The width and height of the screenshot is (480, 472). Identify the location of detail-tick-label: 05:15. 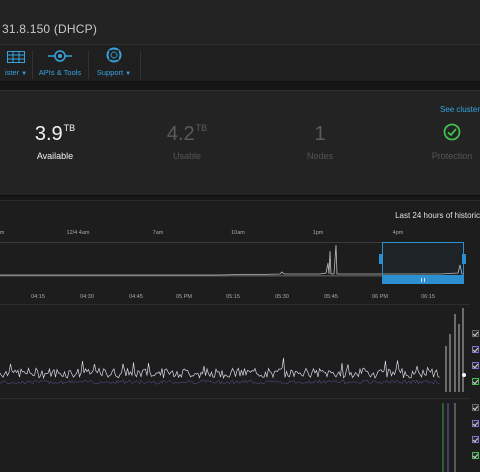
(233, 297).